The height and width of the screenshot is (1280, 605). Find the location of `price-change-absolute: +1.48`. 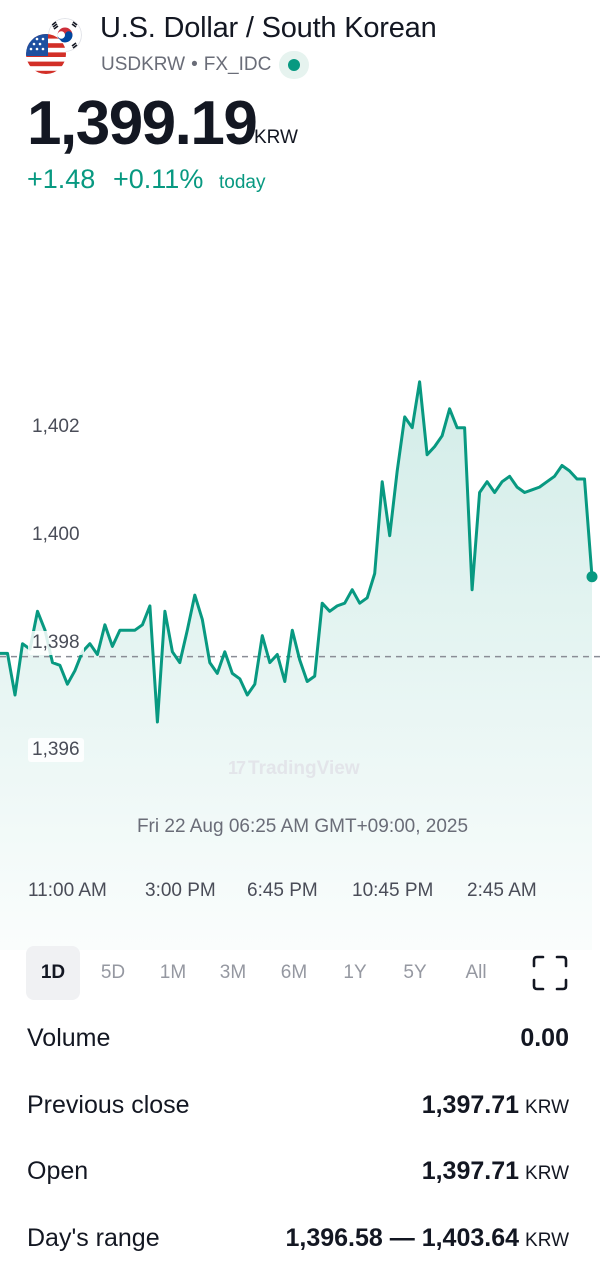

price-change-absolute: +1.48 is located at coordinates (61, 179).